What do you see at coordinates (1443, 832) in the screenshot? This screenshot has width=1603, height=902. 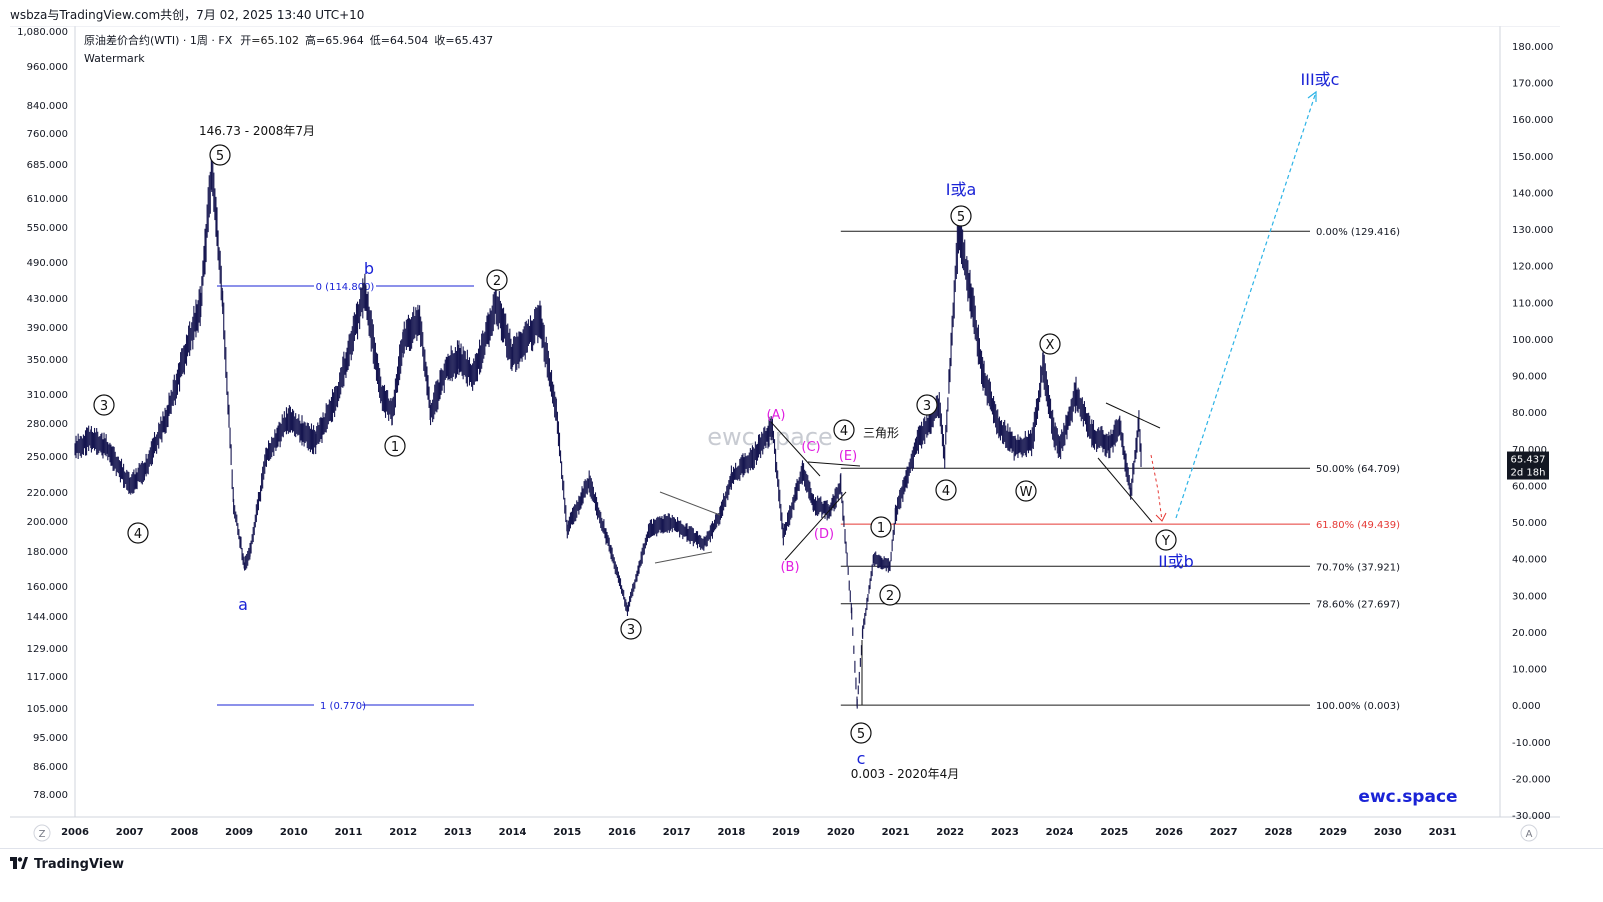 I see `time-axis-tick: 2031` at bounding box center [1443, 832].